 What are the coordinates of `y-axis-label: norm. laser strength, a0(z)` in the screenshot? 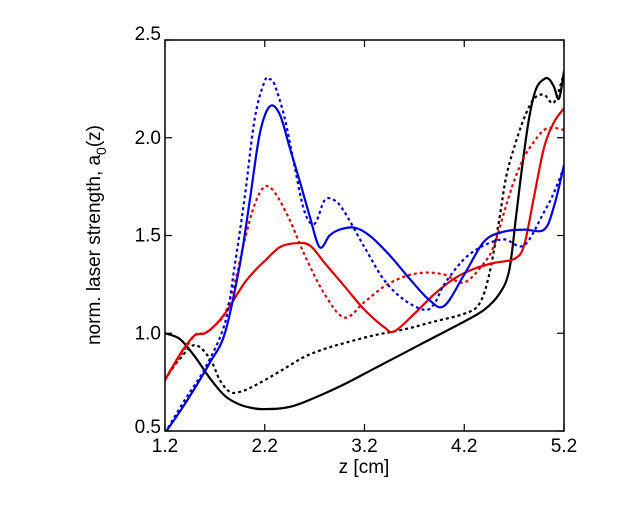 It's located at (96, 235).